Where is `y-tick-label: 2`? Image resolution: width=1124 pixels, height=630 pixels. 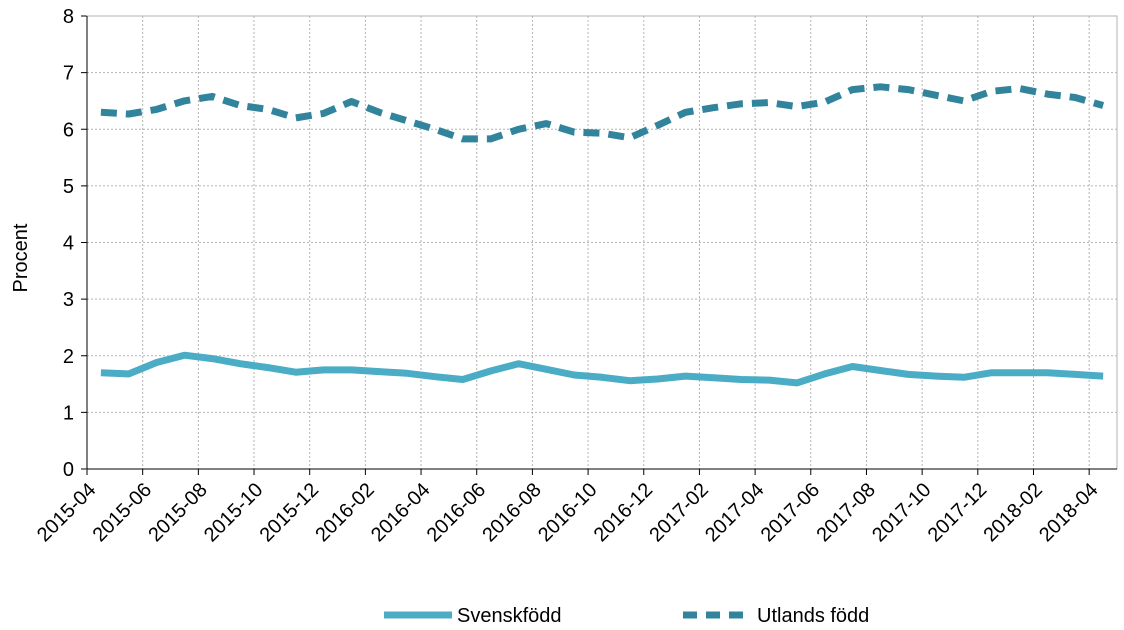 y-tick-label: 2 is located at coordinates (68, 357).